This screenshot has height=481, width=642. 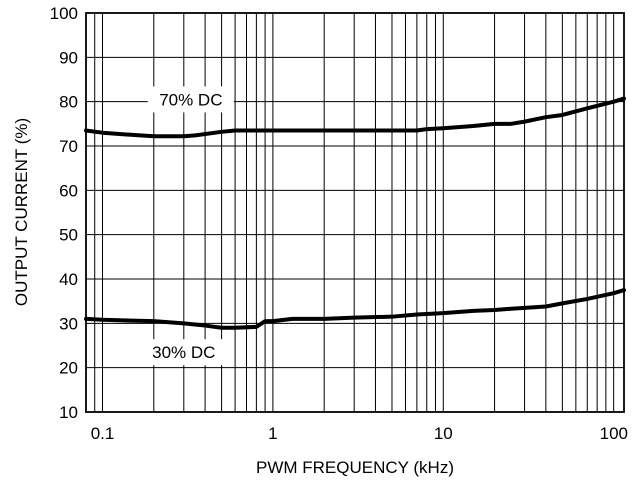 What do you see at coordinates (68, 235) in the screenshot?
I see `y-tick-label: 50` at bounding box center [68, 235].